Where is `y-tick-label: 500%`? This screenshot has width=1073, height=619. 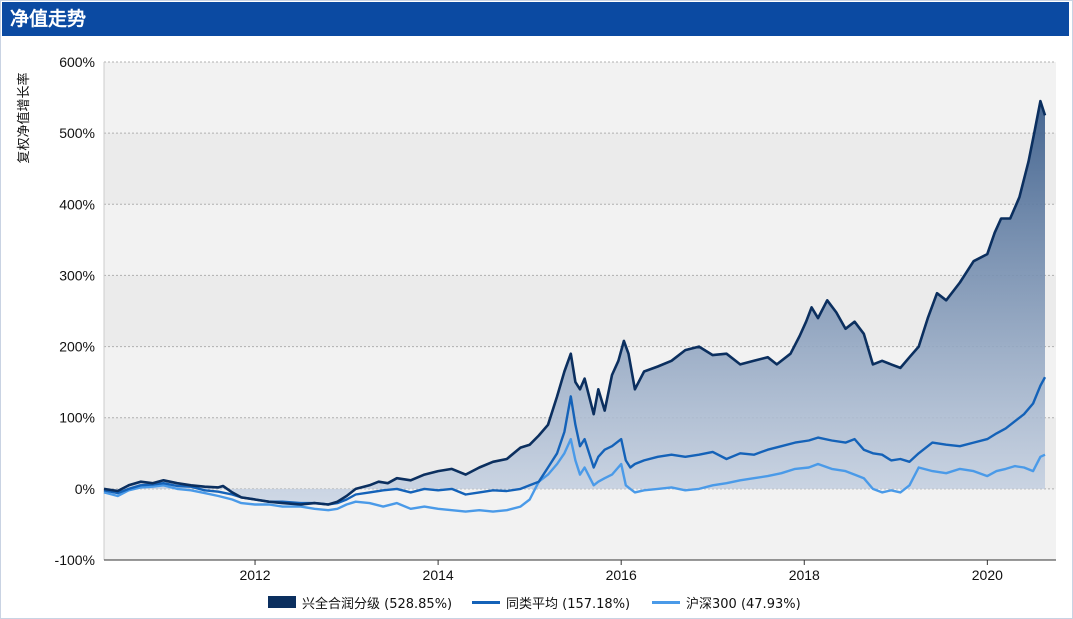
y-tick-label: 500% is located at coordinates (77, 133).